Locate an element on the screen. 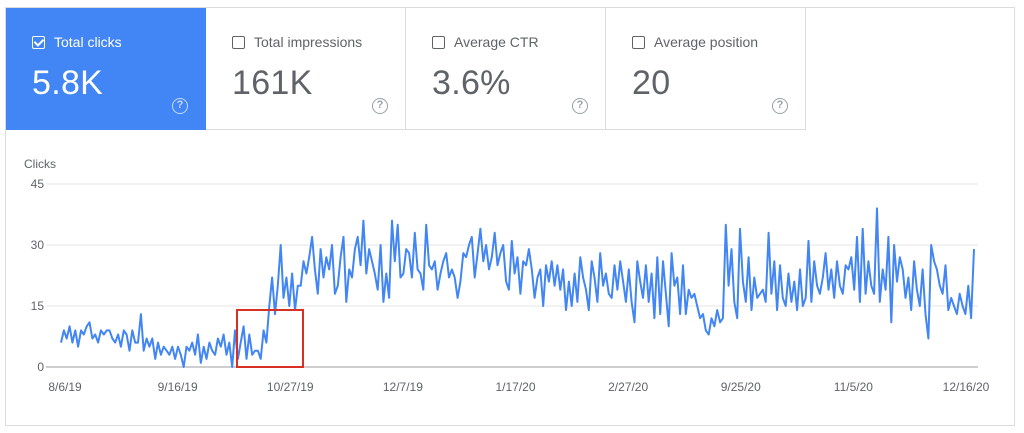  x-tick-label: 8/6/19 is located at coordinates (65, 387).